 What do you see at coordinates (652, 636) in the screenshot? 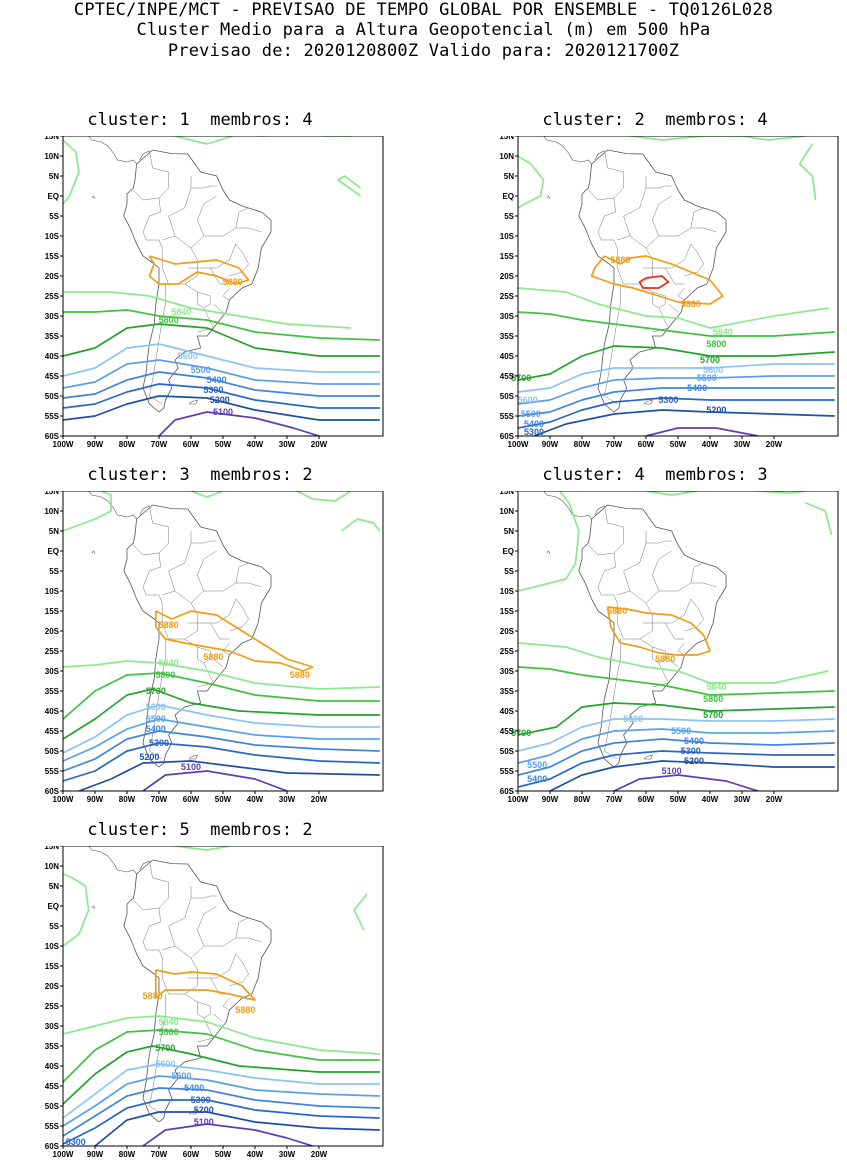
I see `coastline` at bounding box center [652, 636].